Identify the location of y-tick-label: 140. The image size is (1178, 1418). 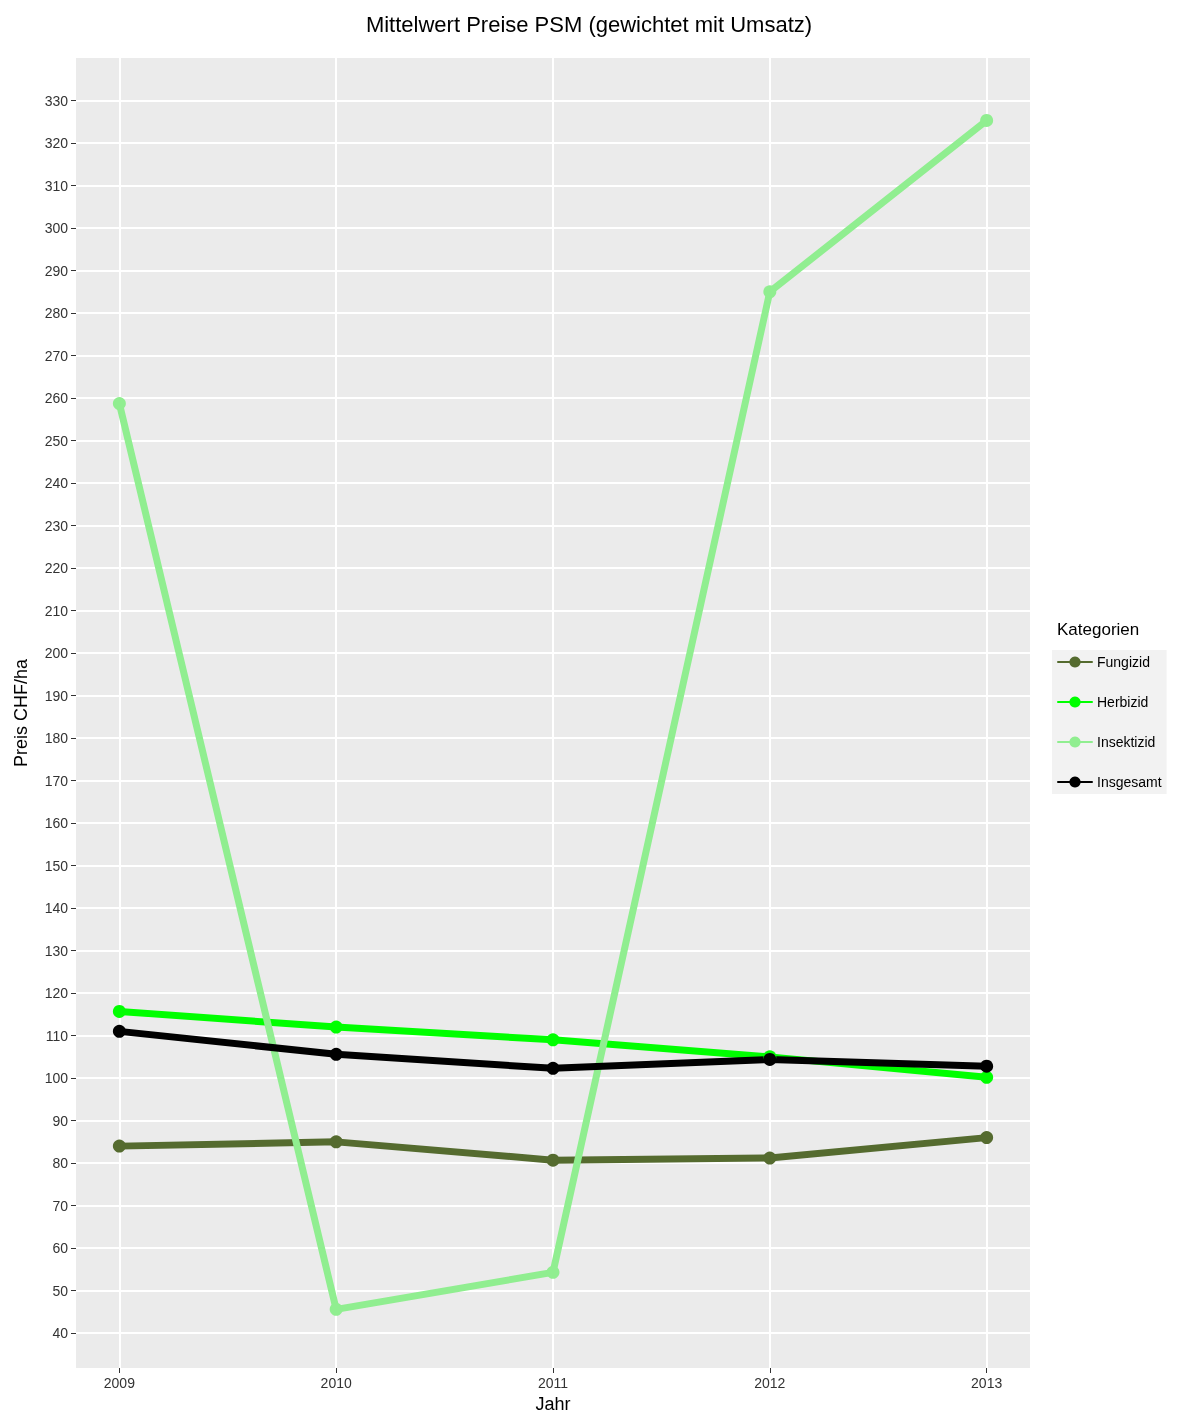
(56, 908).